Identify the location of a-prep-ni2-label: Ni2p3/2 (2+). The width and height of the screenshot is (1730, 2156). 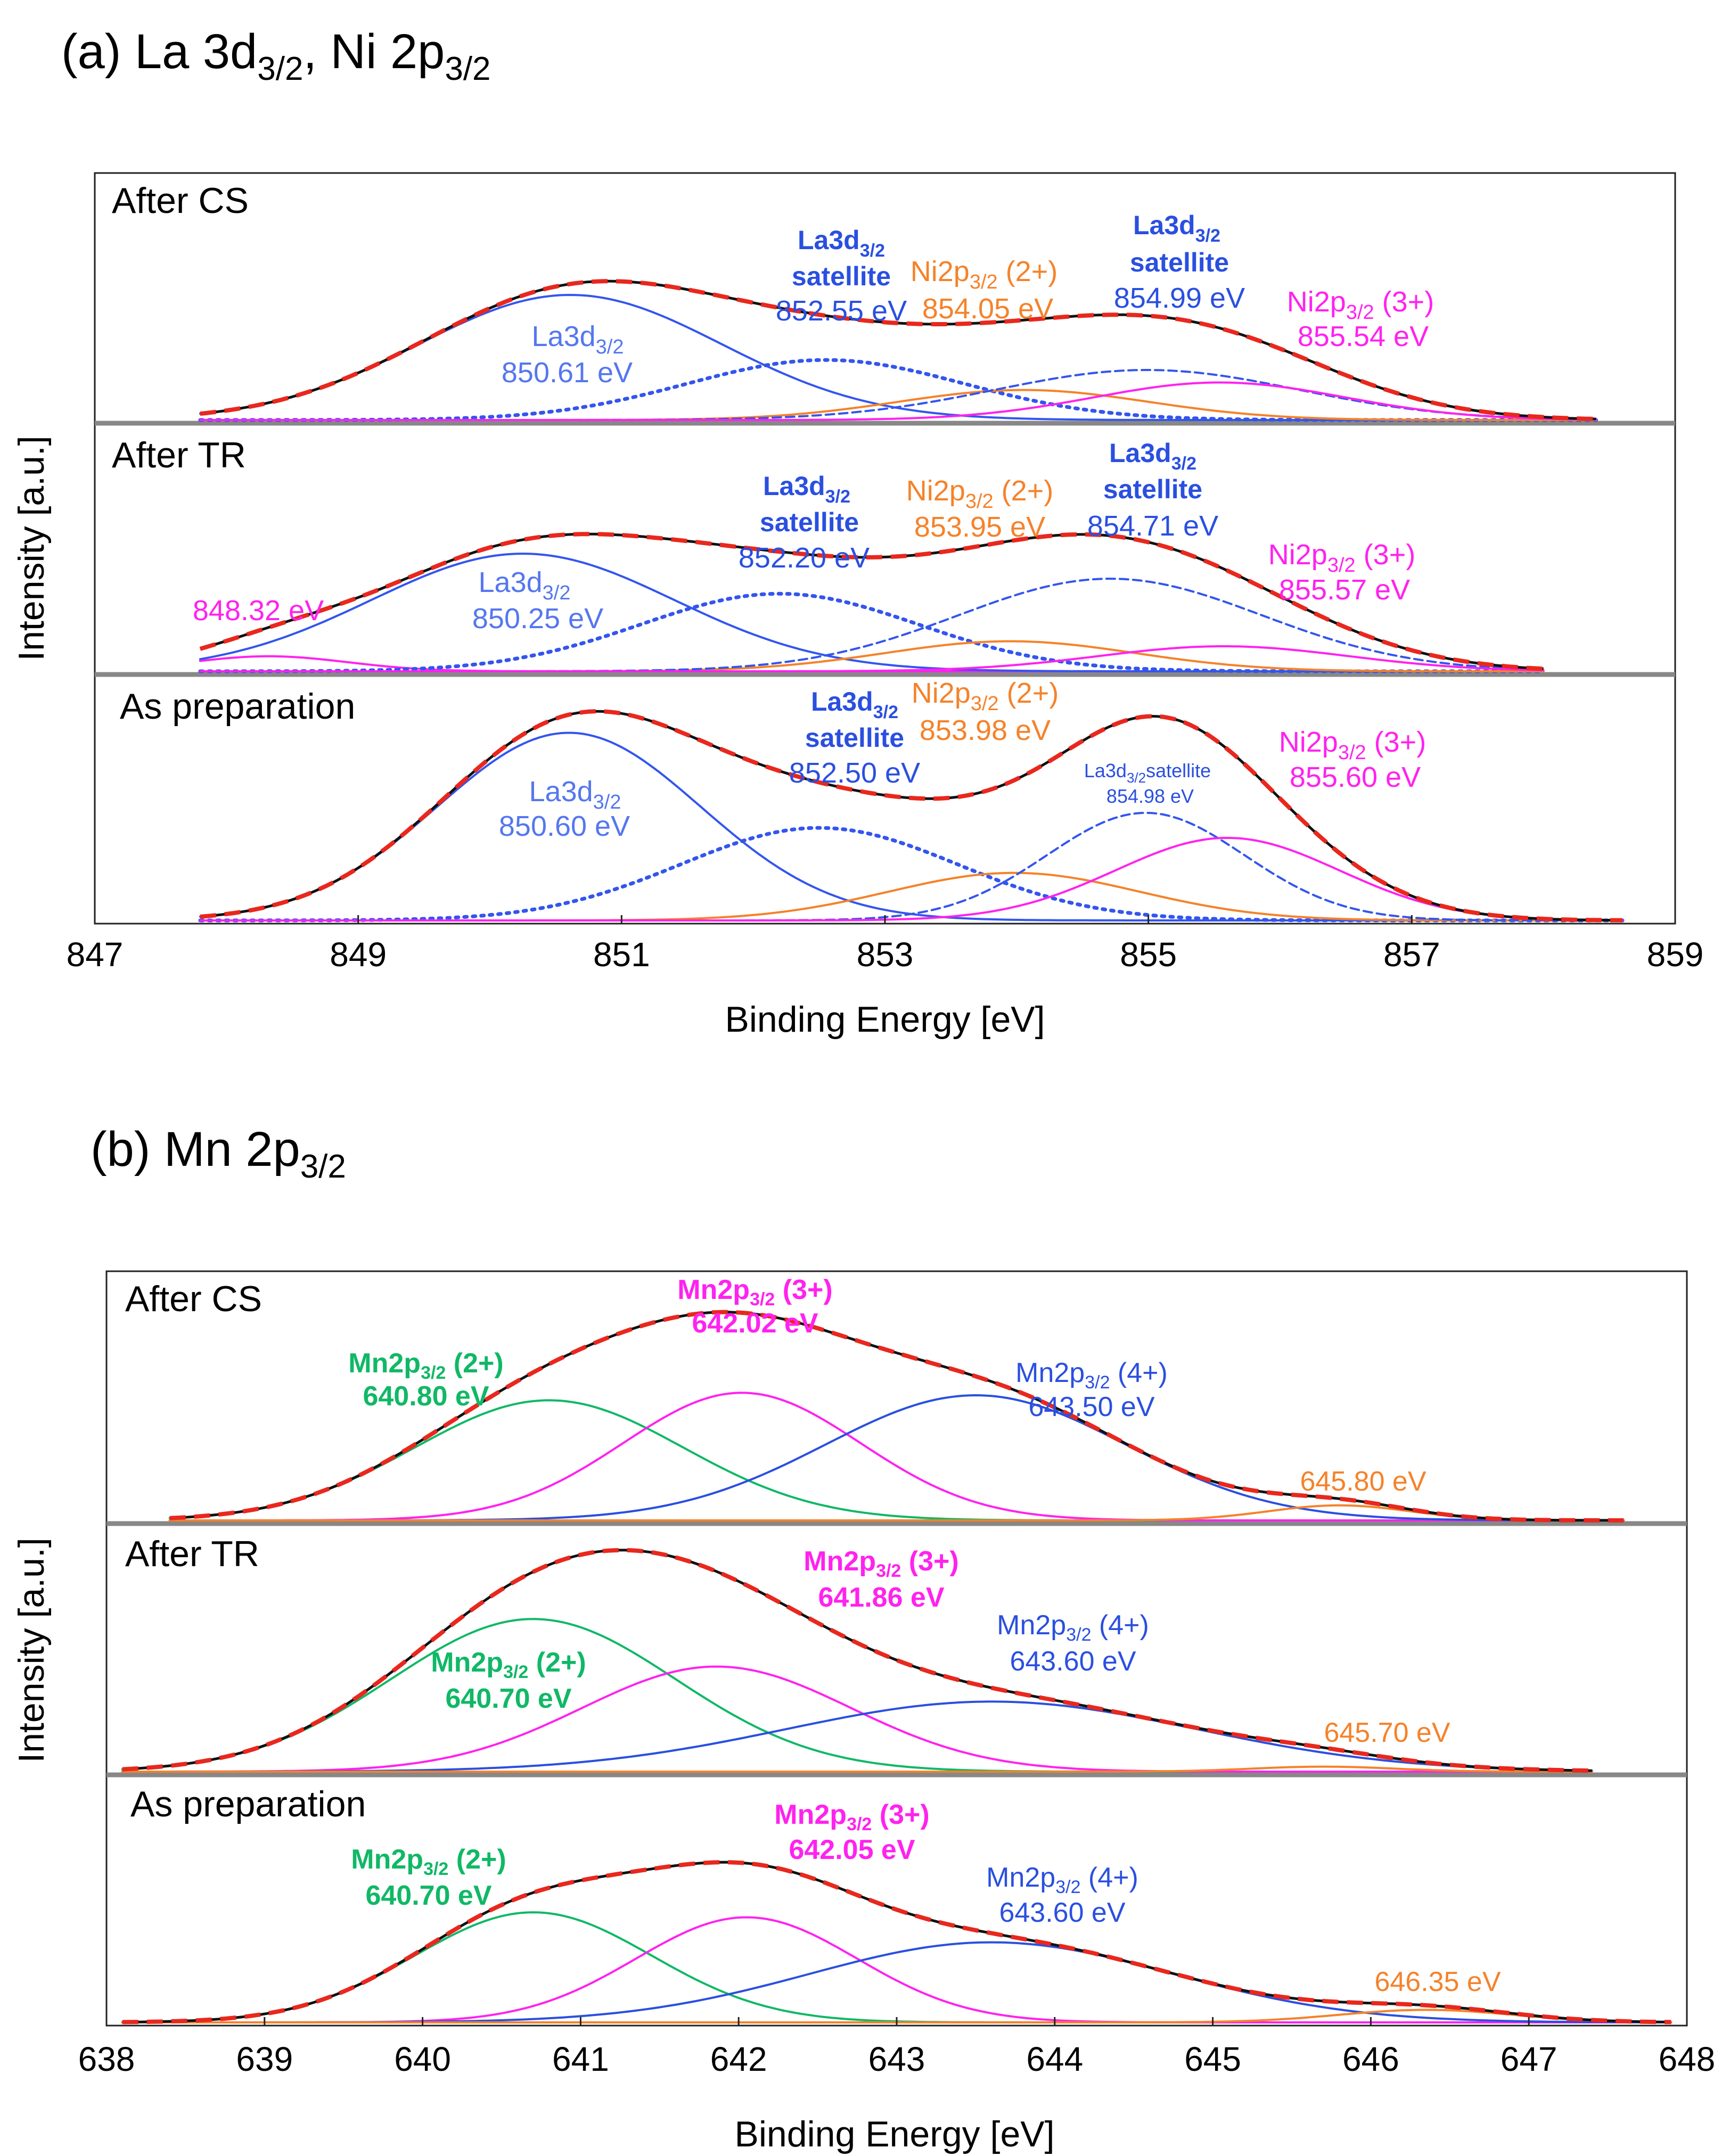
(986, 696).